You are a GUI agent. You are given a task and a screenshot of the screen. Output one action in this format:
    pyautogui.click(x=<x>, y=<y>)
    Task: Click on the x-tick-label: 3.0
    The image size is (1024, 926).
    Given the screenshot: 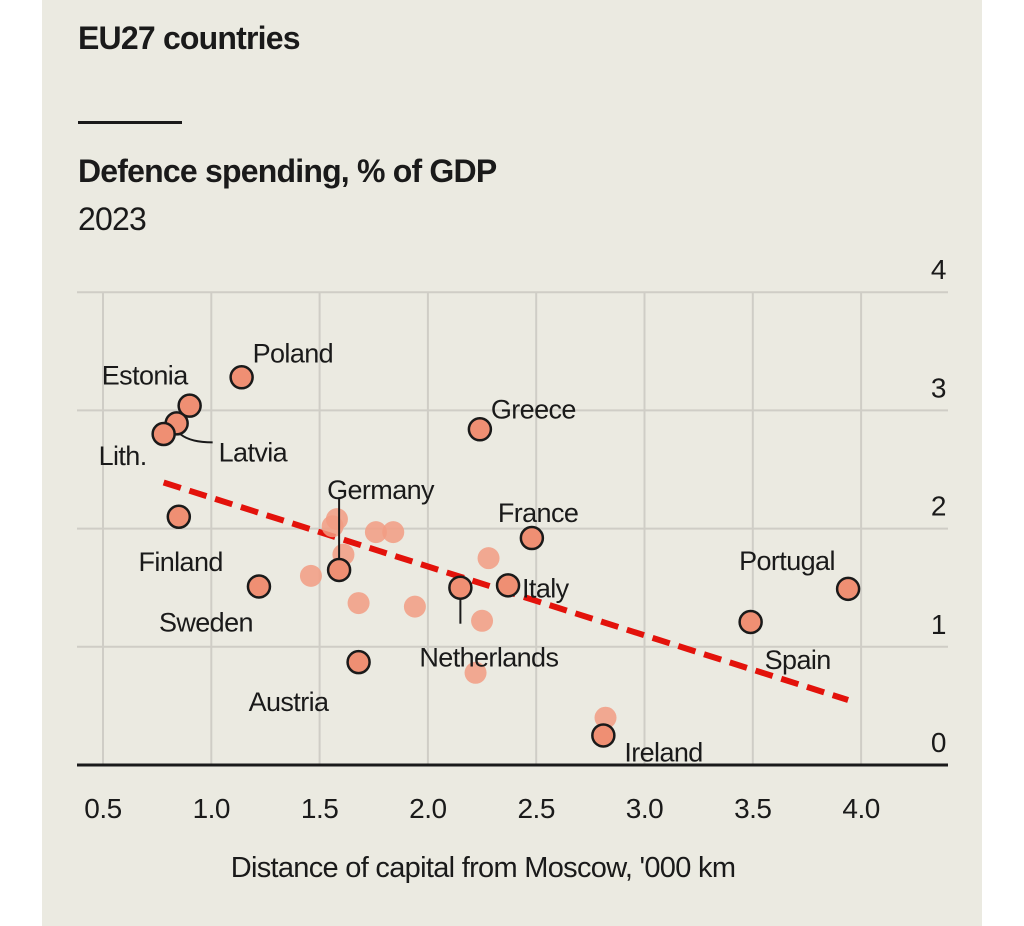 What is the action you would take?
    pyautogui.click(x=644, y=808)
    